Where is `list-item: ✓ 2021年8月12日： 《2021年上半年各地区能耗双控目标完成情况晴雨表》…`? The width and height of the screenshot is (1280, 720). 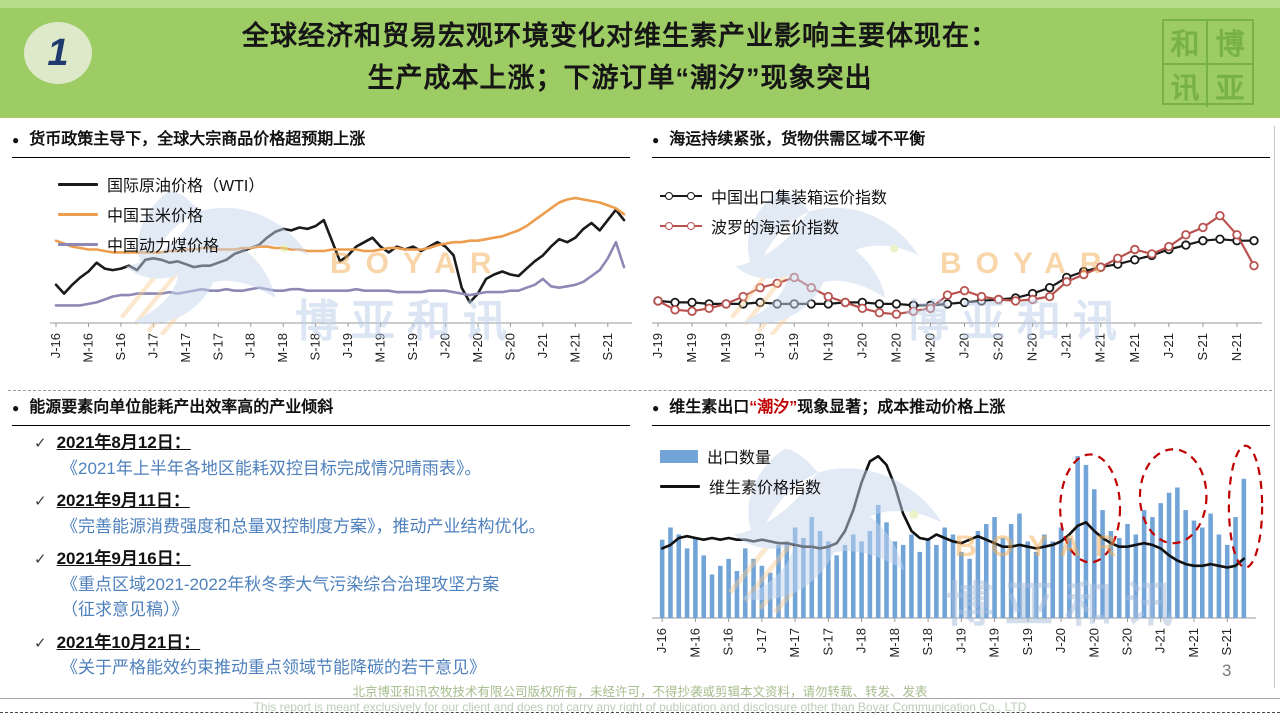
list-item: ✓ 2021年8月12日： 《2021年上半年各地区能耗双控目标完成情况晴雨表》… is located at coordinates (332, 455).